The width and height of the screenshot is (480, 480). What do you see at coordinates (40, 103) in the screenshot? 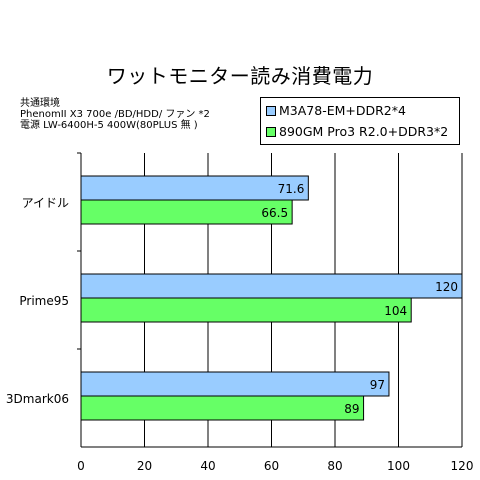
I see `note-line: 共通環境` at bounding box center [40, 103].